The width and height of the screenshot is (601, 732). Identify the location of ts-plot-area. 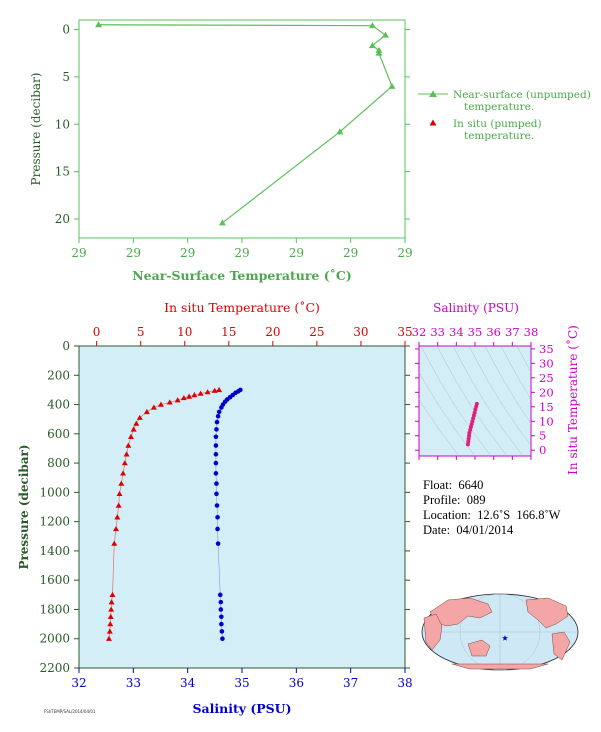
(475, 401).